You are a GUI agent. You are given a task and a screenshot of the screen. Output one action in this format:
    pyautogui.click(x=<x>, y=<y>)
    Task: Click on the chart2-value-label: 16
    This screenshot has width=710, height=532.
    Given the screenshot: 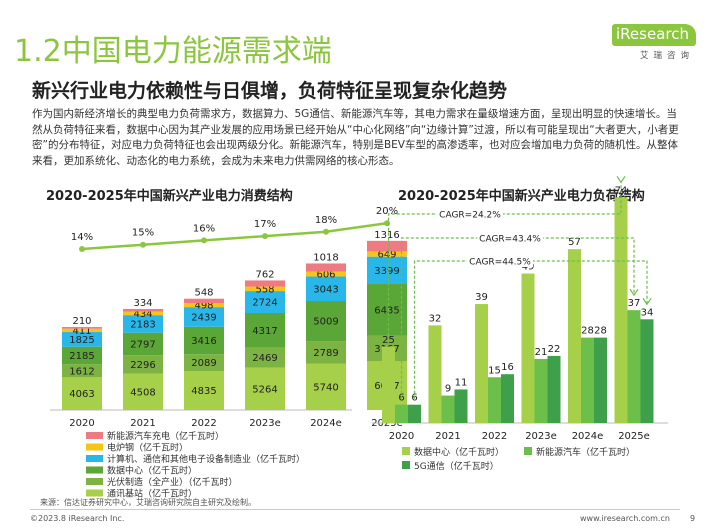 What is the action you would take?
    pyautogui.click(x=507, y=367)
    